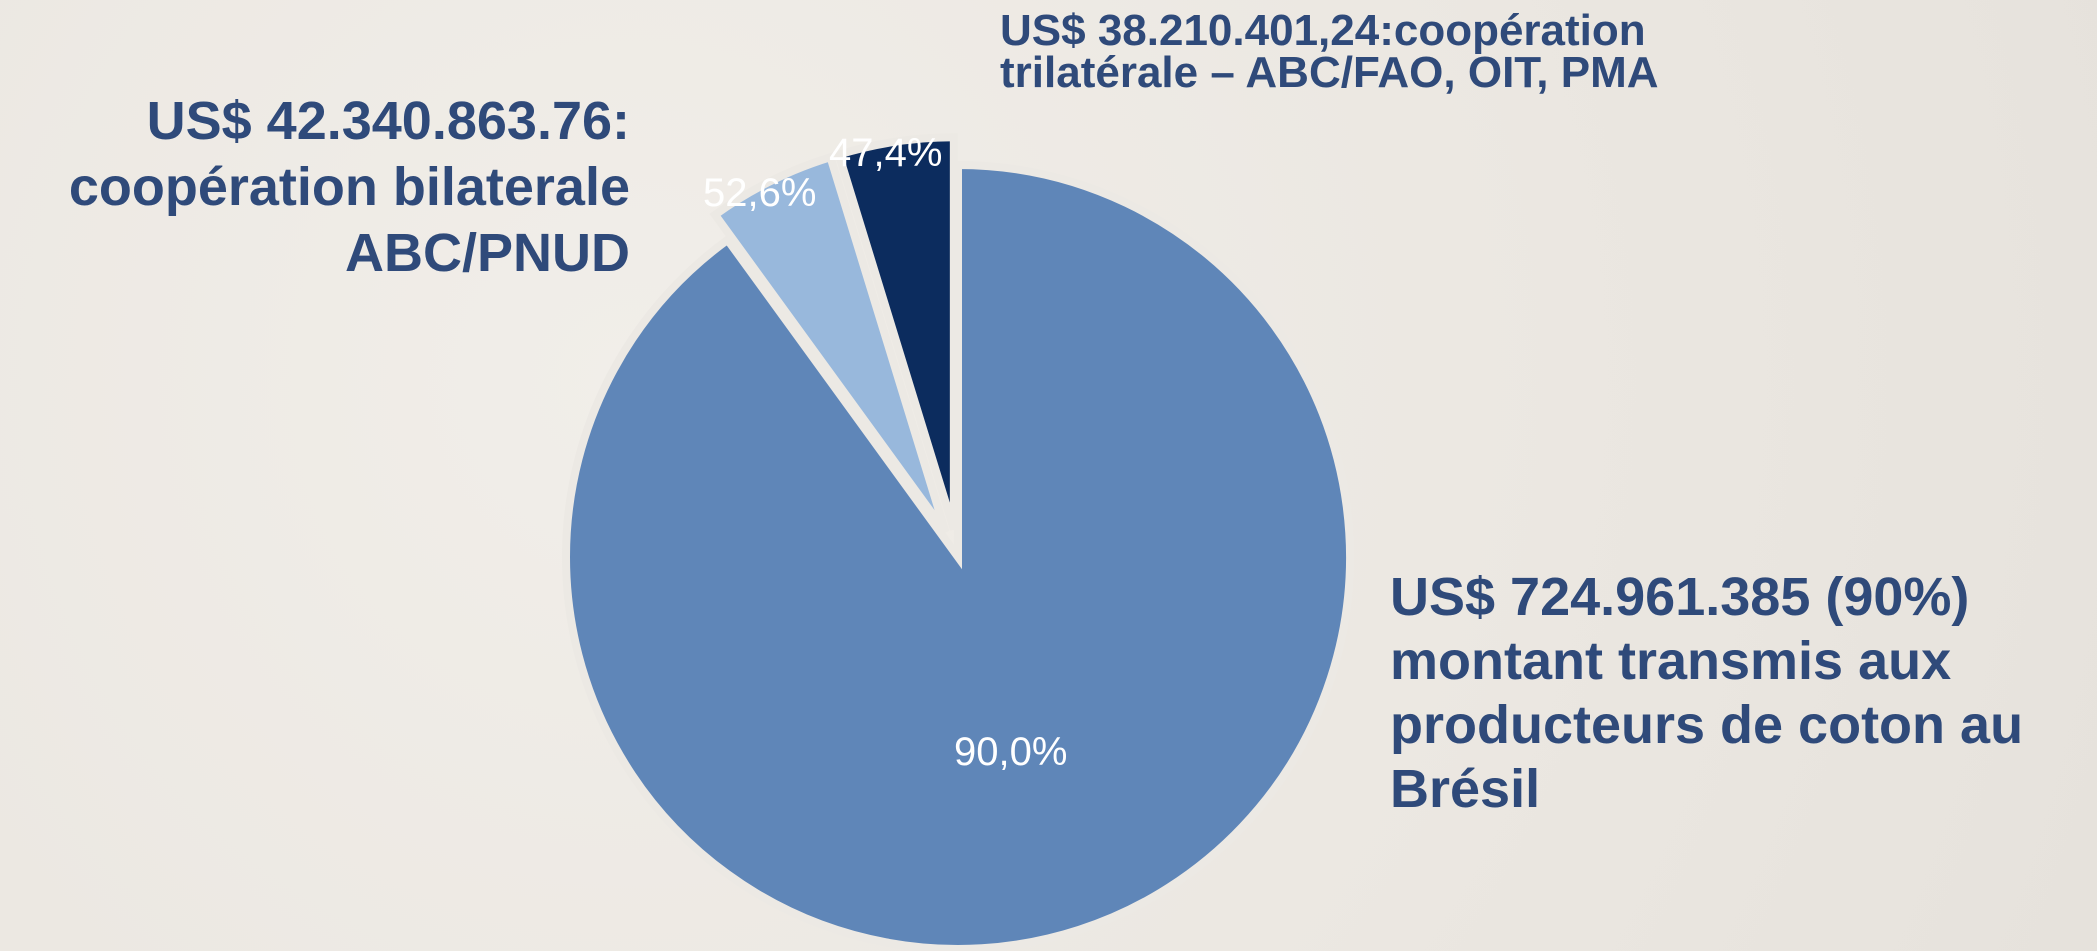 The image size is (2097, 951). What do you see at coordinates (1671, 661) in the screenshot?
I see `producers-label-line-2: montant transmis aux` at bounding box center [1671, 661].